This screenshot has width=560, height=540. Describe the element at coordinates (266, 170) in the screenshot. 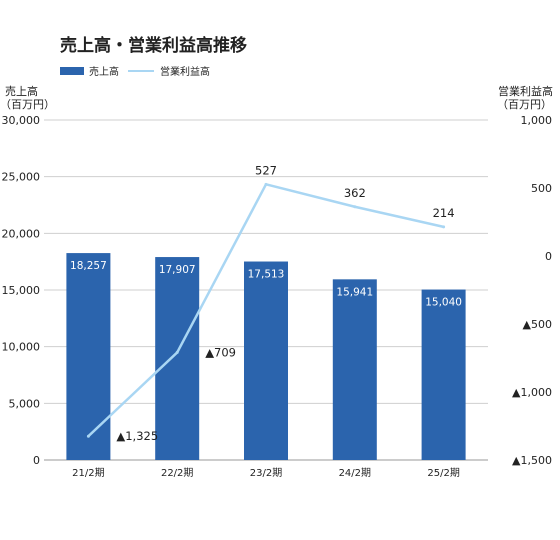

I see `line-value-label: 527` at that location.